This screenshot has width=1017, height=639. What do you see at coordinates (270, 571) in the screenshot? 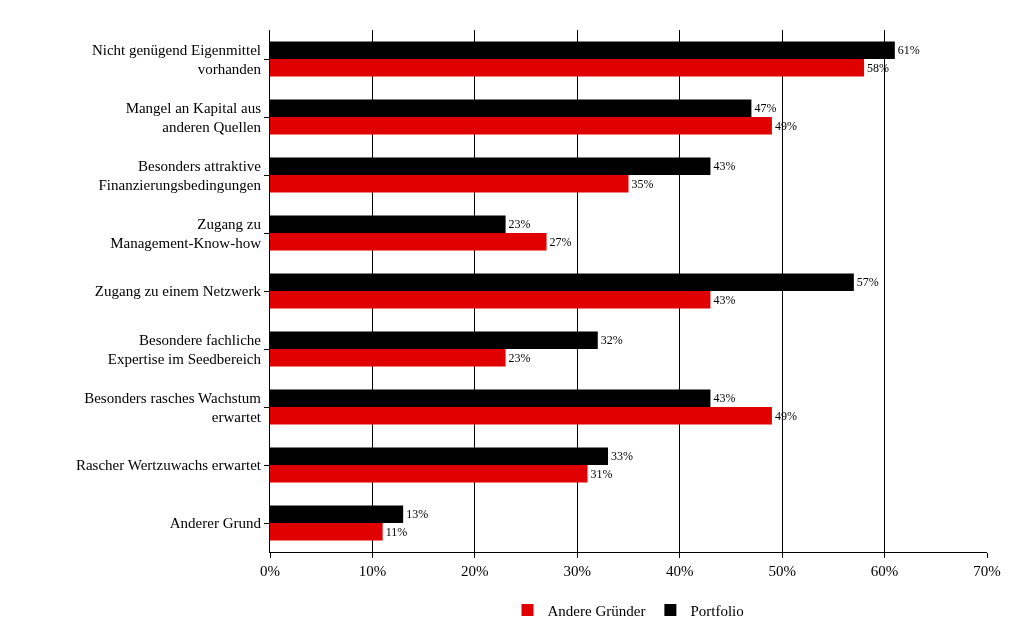
I see `x-tick-label: 0%` at bounding box center [270, 571].